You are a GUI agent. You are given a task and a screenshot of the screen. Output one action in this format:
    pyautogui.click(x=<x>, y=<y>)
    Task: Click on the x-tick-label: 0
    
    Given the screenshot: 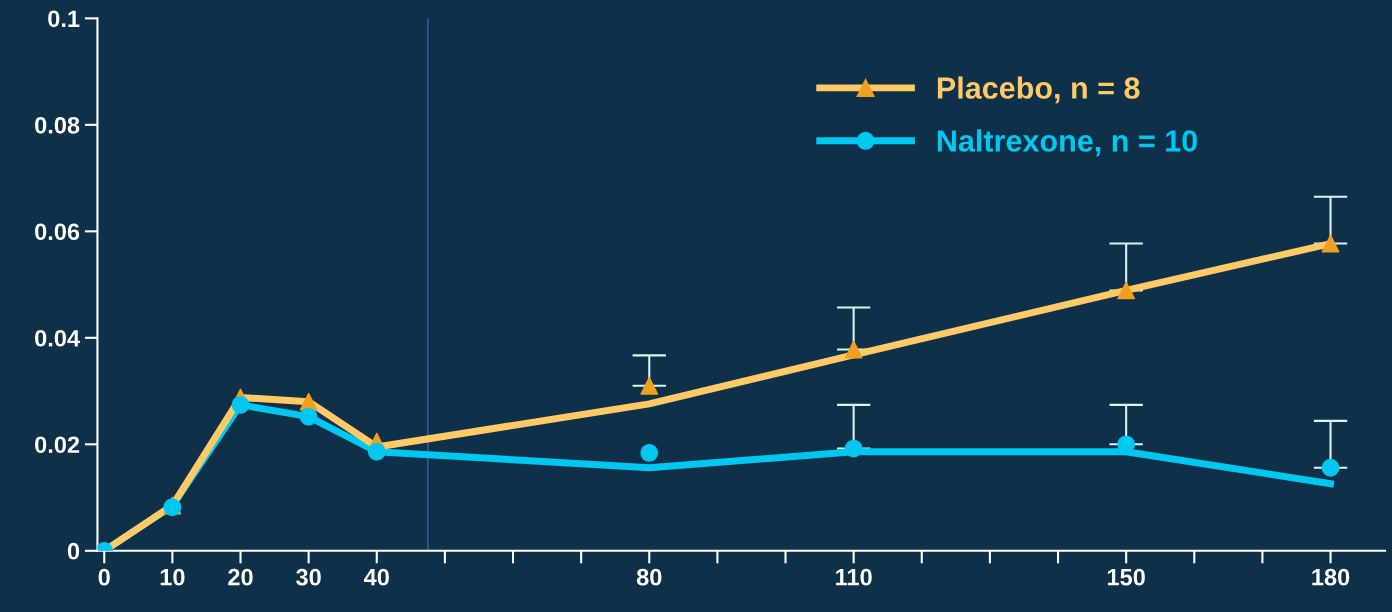 What is the action you would take?
    pyautogui.click(x=104, y=577)
    